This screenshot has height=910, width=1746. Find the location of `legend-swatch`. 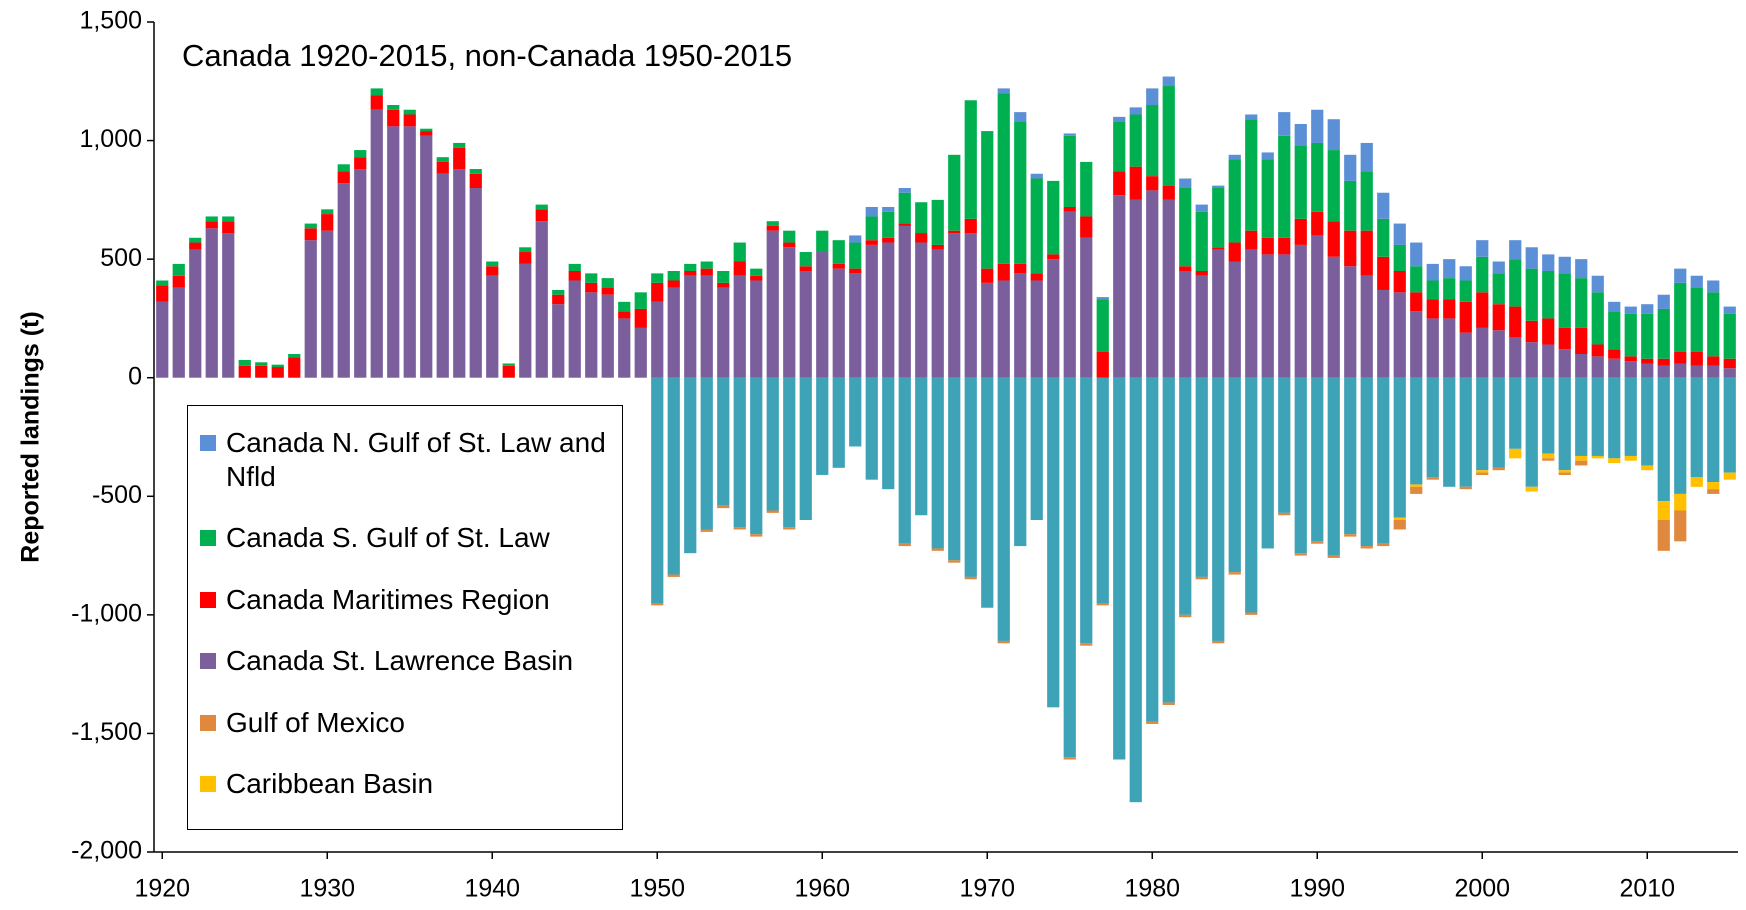

legend-swatch is located at coordinates (208, 442).